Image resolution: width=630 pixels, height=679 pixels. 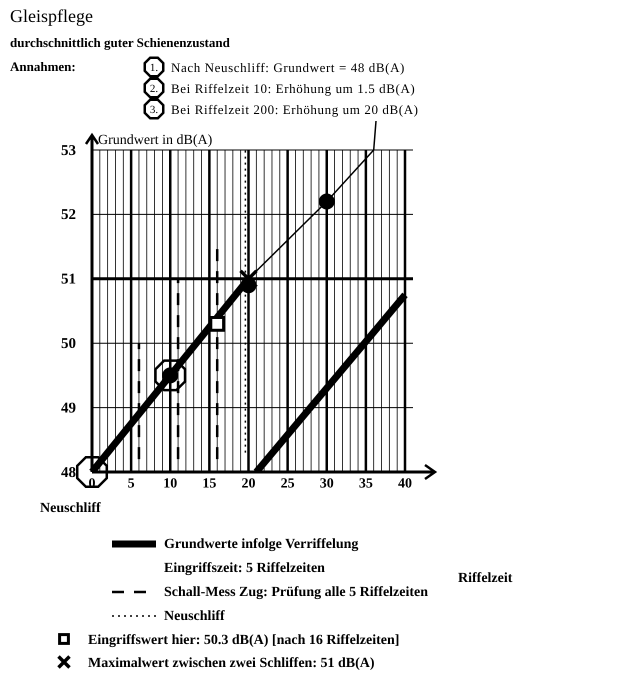 What do you see at coordinates (154, 110) in the screenshot?
I see `text: 3.` at bounding box center [154, 110].